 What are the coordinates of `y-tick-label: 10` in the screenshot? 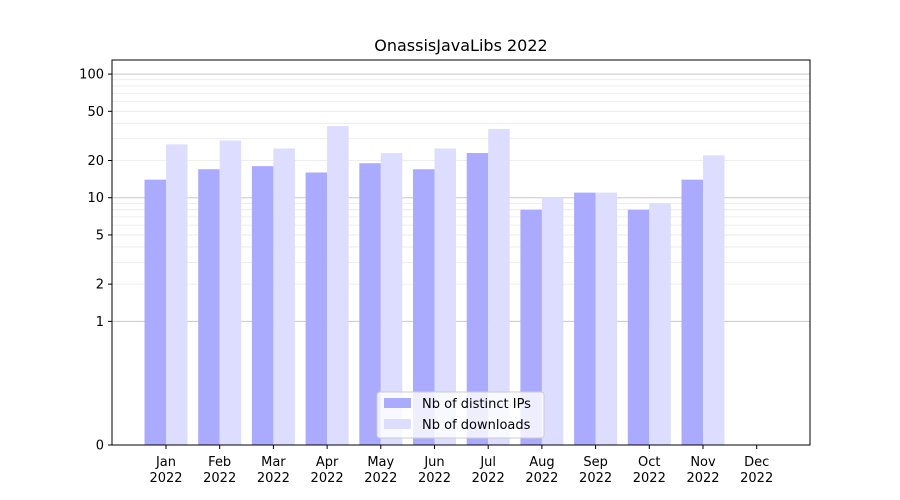 It's located at (95, 198).